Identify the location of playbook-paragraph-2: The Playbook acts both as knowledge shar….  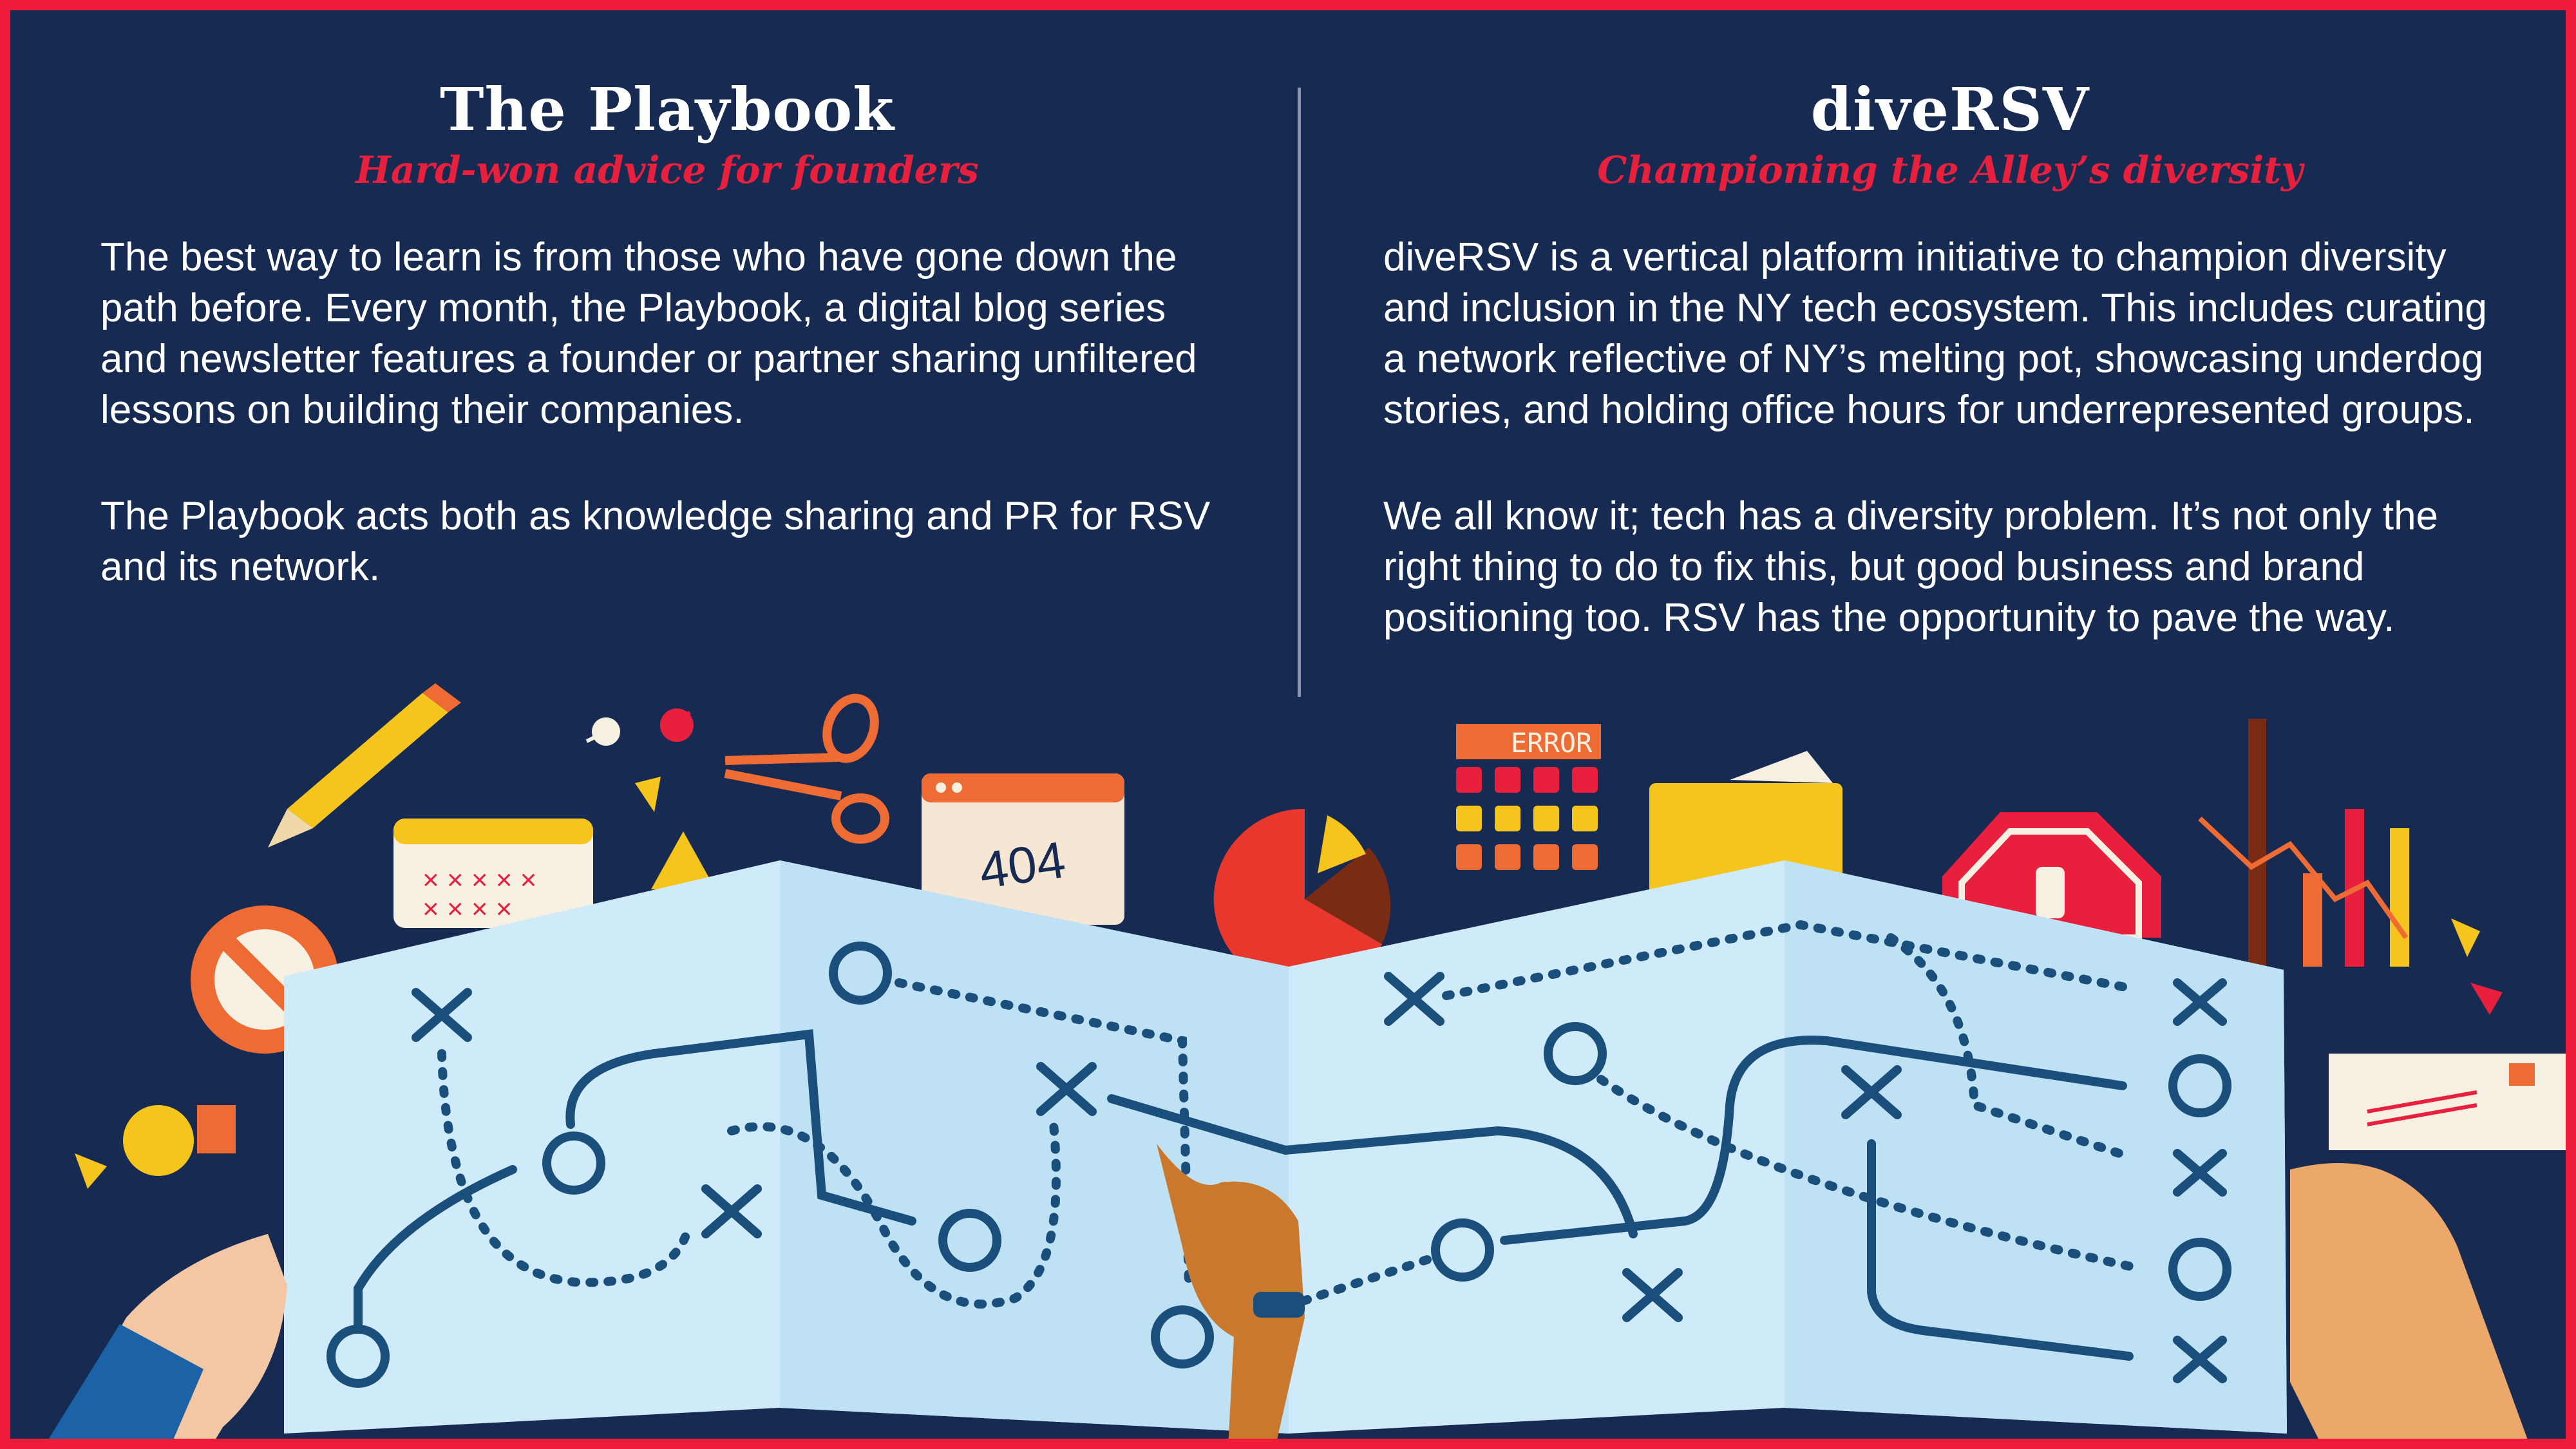
(655, 541).